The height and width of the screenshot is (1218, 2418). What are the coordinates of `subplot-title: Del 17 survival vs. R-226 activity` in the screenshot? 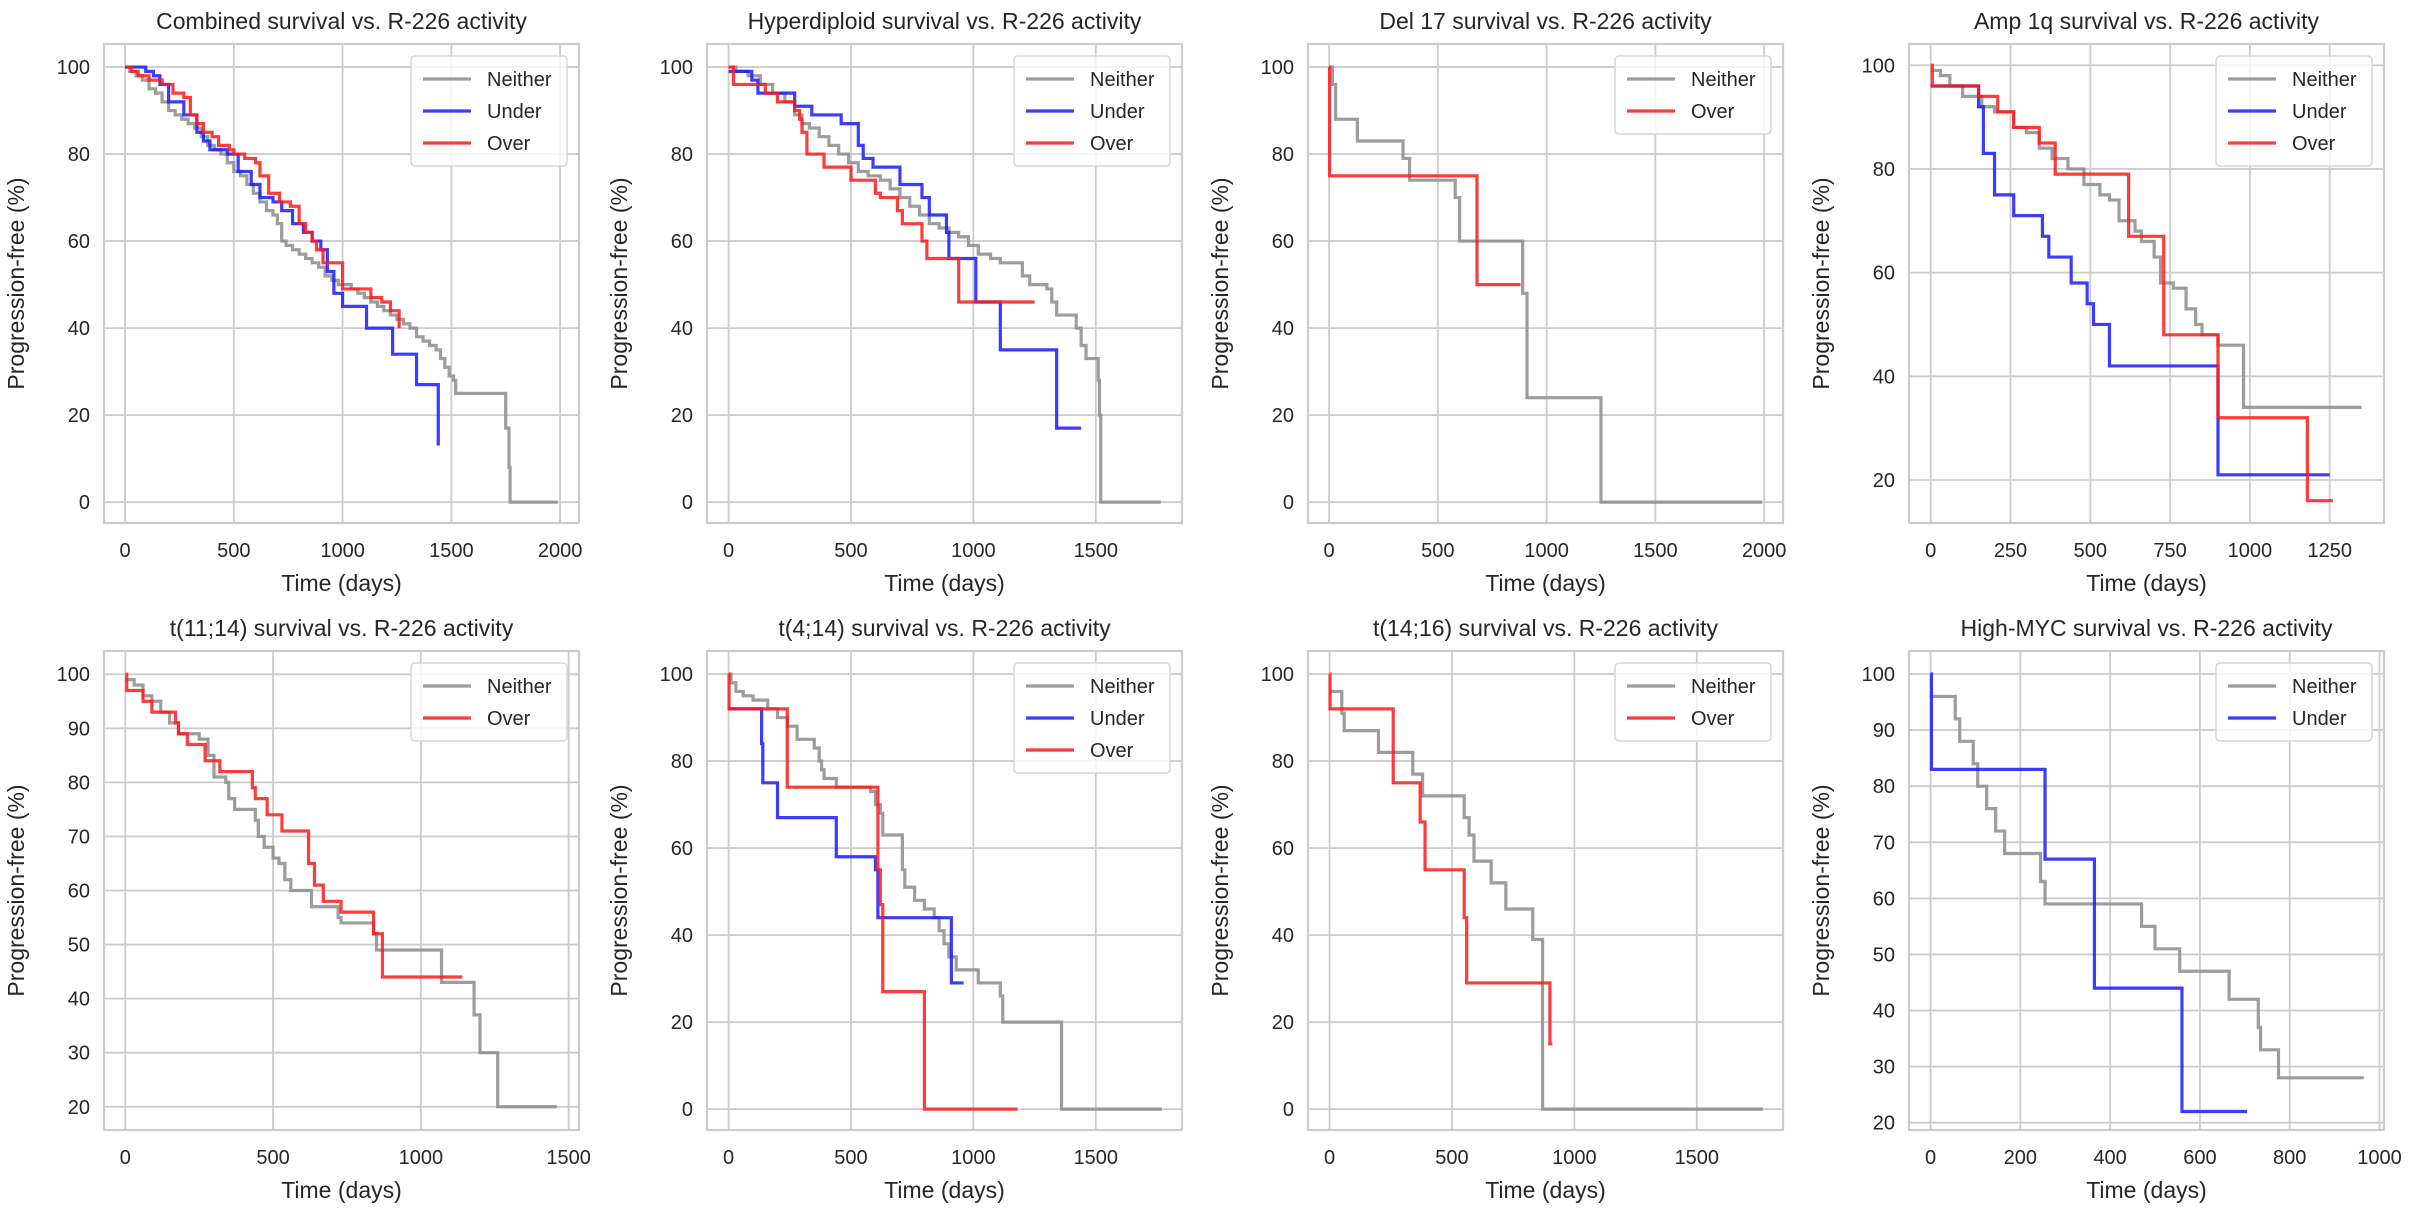 It's located at (1545, 21).